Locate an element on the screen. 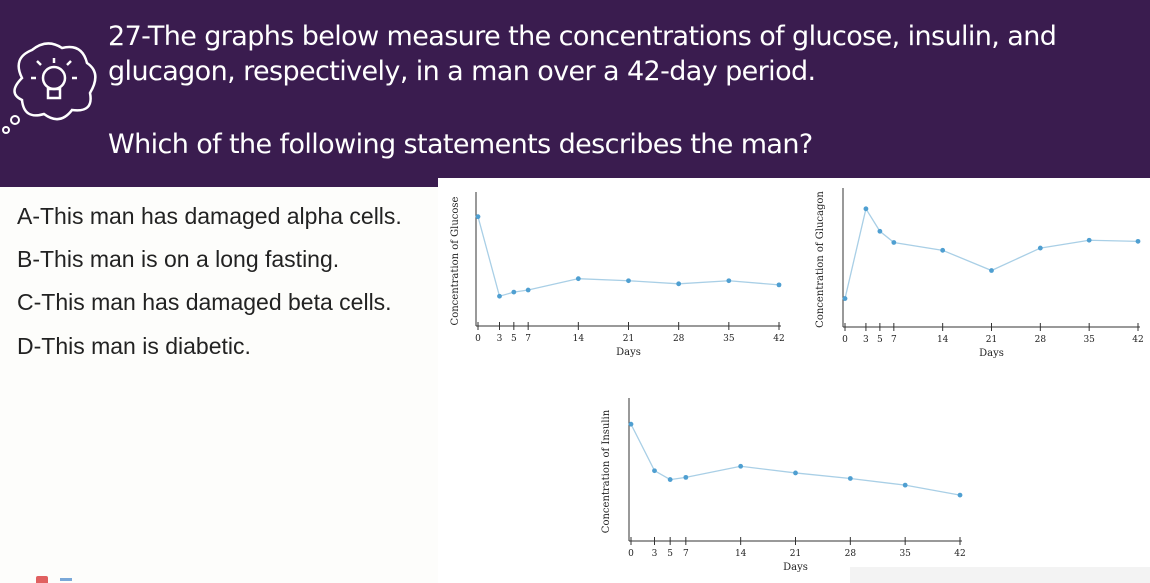 The image size is (1150, 583). y-axis-label: Concentration of Glucose is located at coordinates (455, 260).